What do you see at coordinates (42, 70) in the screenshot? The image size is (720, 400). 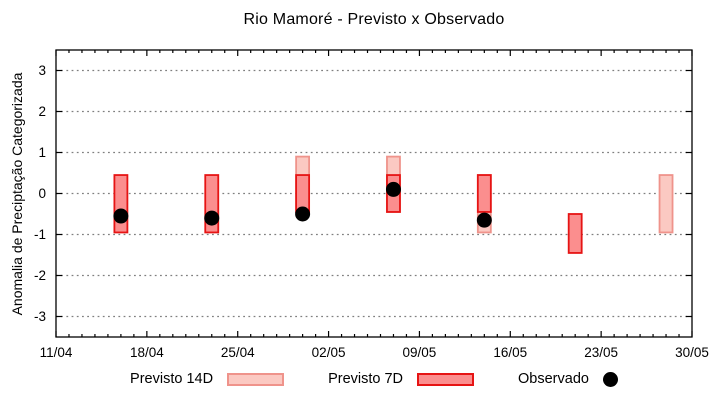 I see `y-tick-label: 3` at bounding box center [42, 70].